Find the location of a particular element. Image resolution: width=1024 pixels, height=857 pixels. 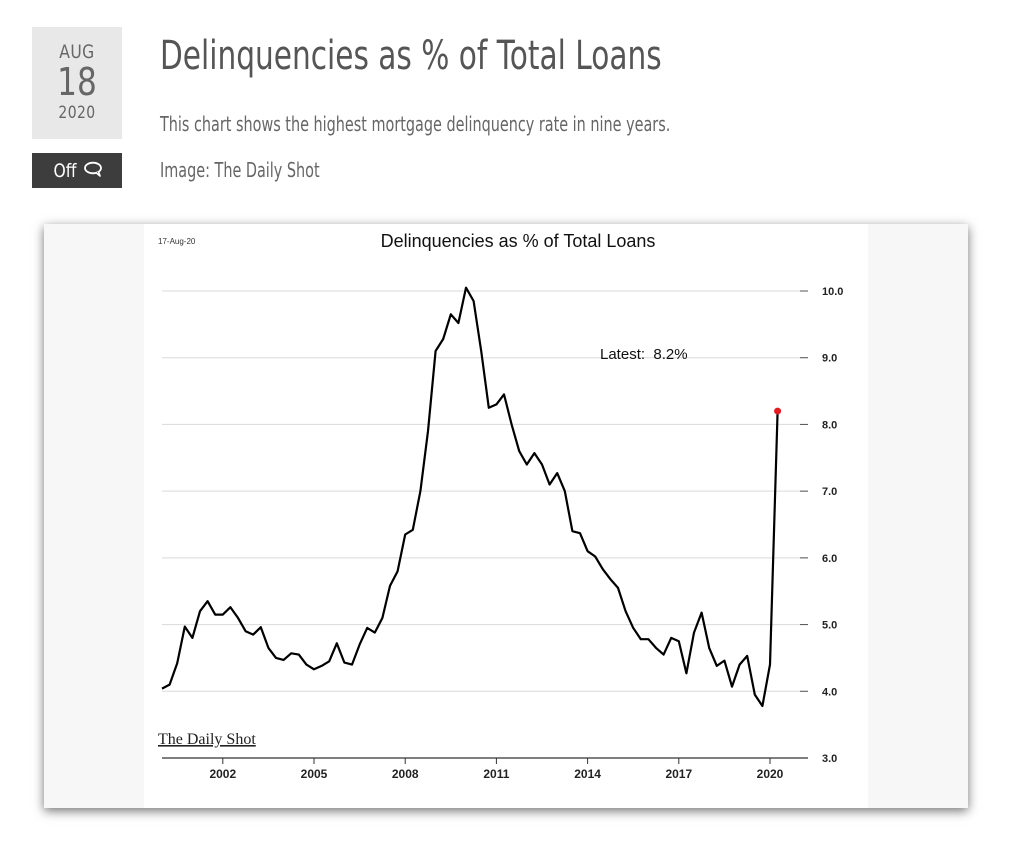

x-tick-label: 2005 is located at coordinates (314, 774).